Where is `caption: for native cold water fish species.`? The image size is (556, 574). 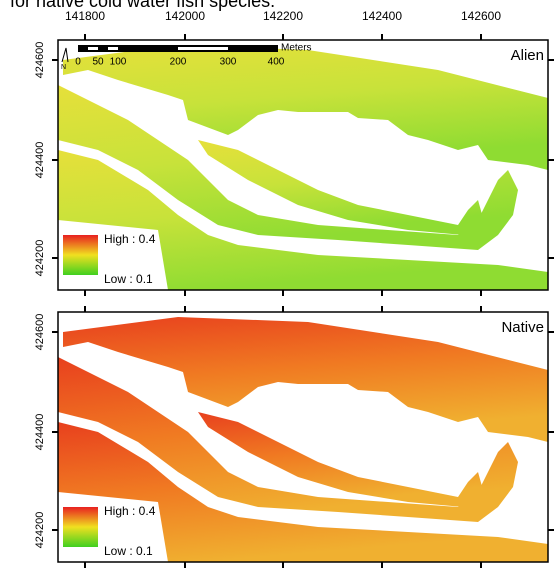
caption: for native cold water fish species. is located at coordinates (142, 5).